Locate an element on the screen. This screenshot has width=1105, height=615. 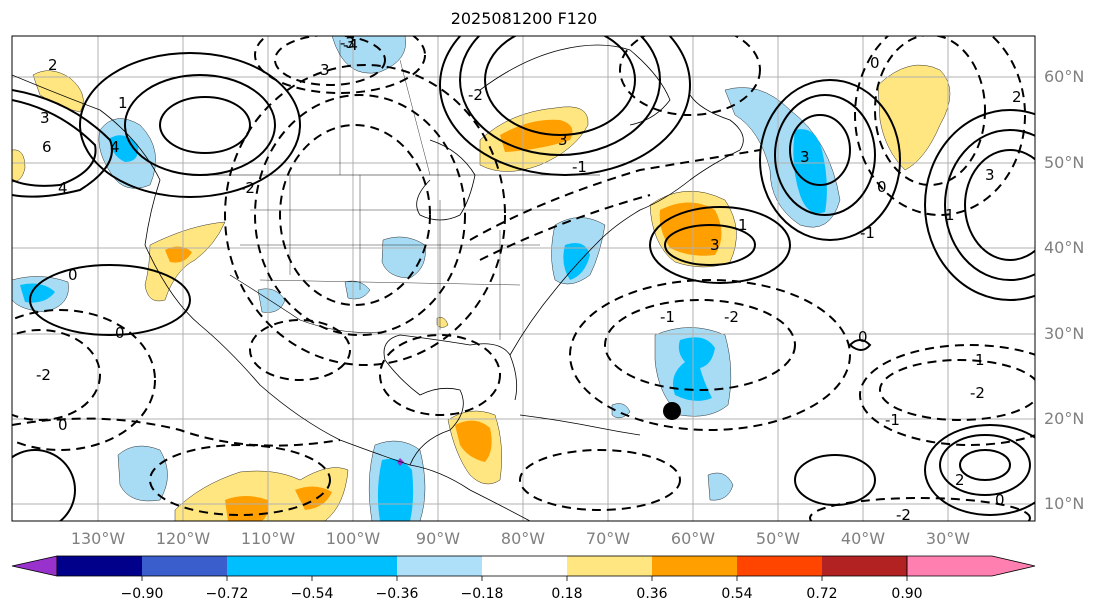
colorbar-high-extension is located at coordinates (971, 566).